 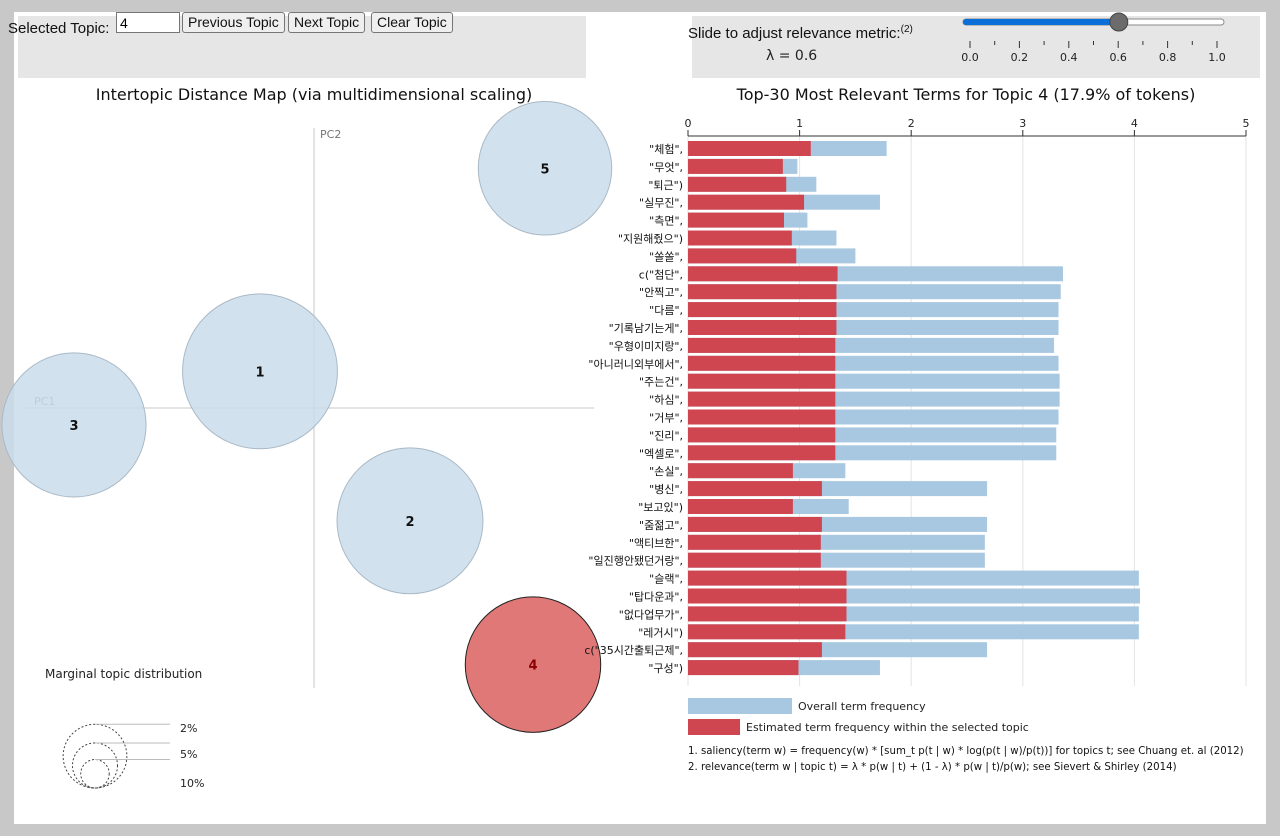 I want to click on term-row: "하심",, so click(x=854, y=399).